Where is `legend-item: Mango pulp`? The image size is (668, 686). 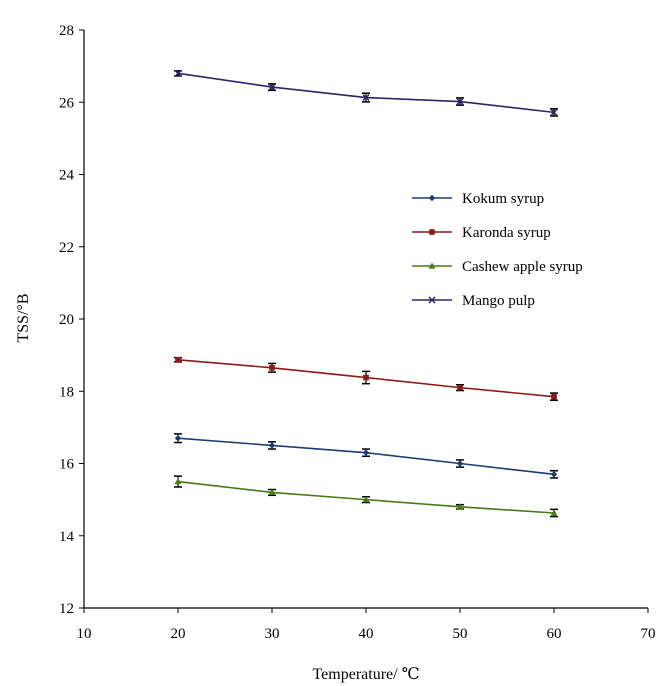 legend-item: Mango pulp is located at coordinates (473, 301).